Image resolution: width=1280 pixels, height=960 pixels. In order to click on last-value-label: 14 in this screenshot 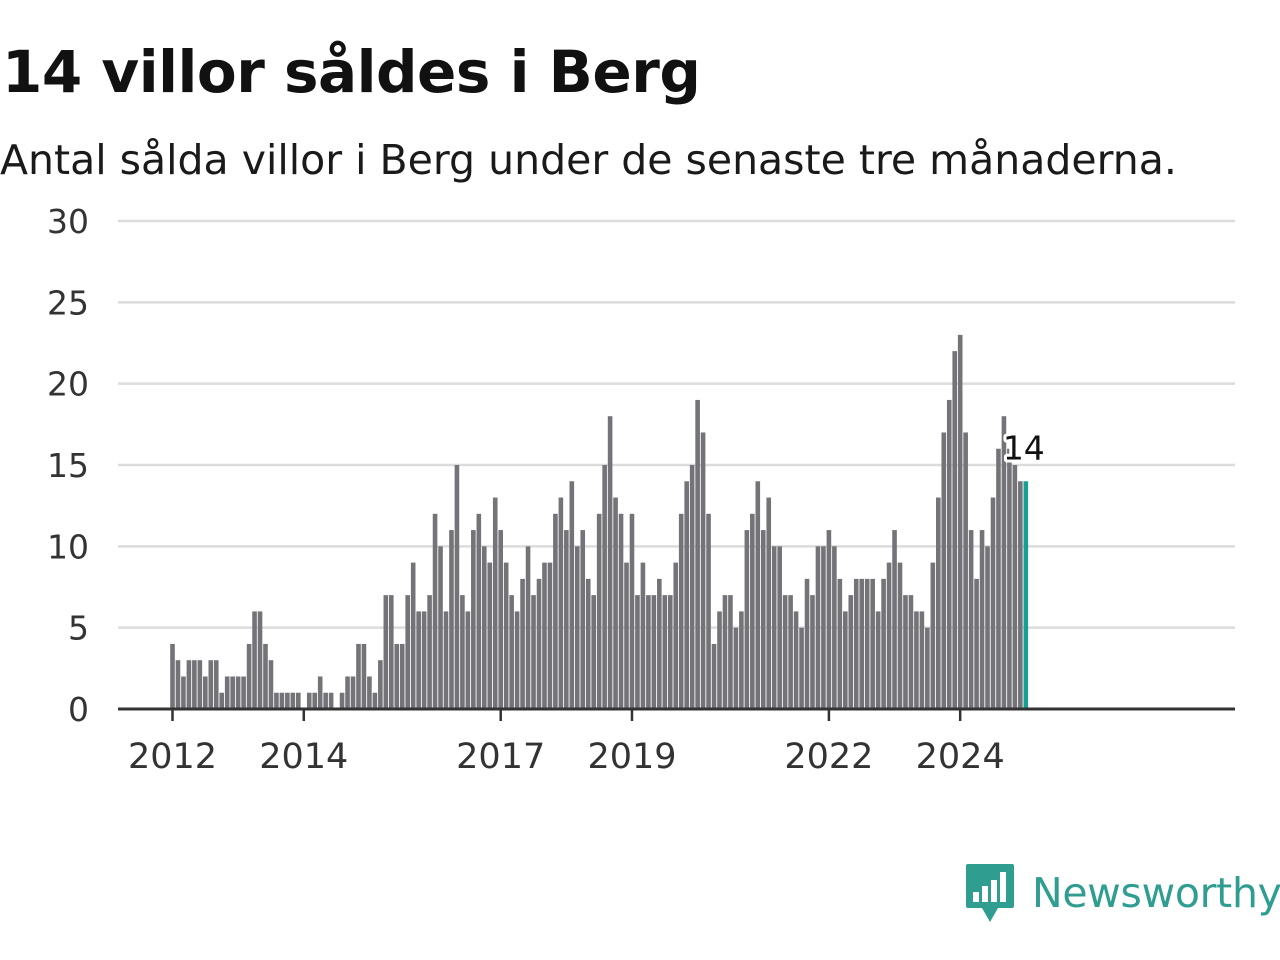, I will do `click(1024, 447)`.